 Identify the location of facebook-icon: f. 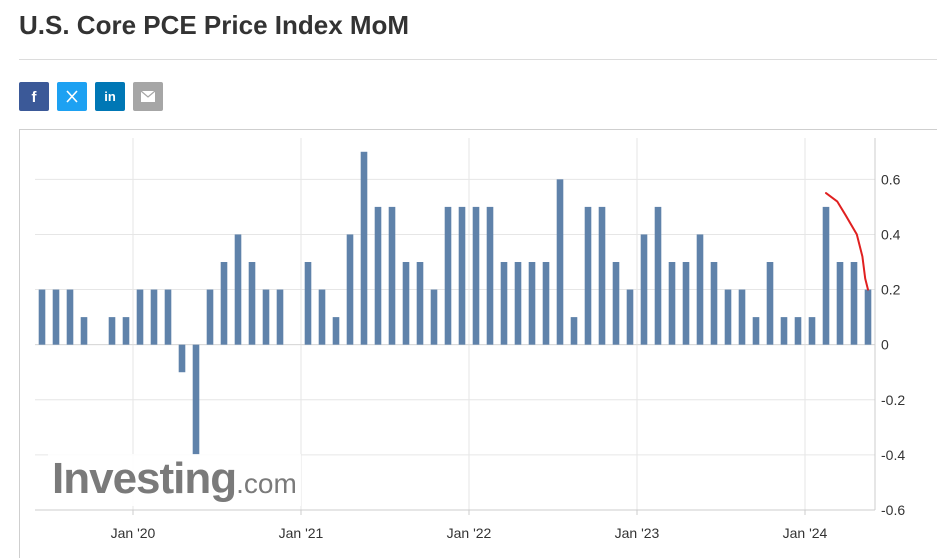
(35, 97).